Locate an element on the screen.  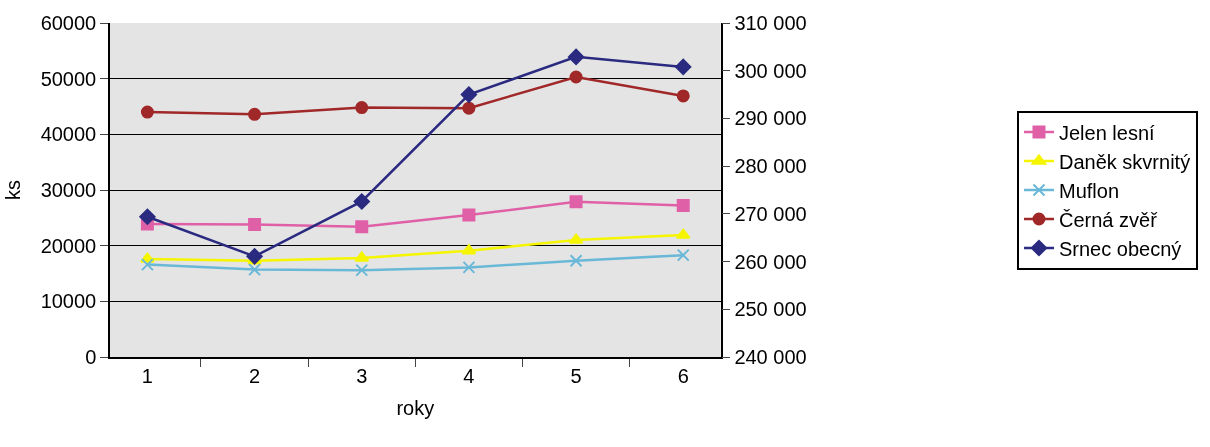
y2-tick-label: 270 000 is located at coordinates (770, 213).